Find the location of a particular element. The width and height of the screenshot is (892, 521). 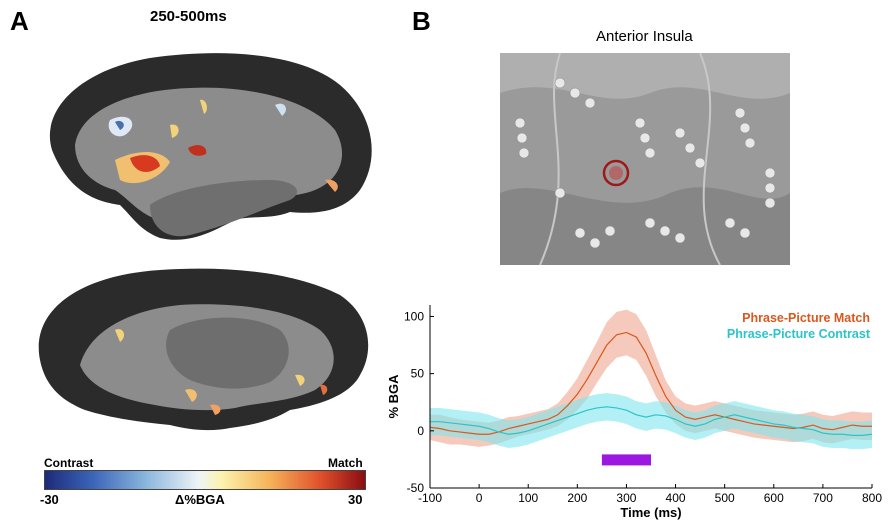

colorbar-min-label: -30 is located at coordinates (49, 499).